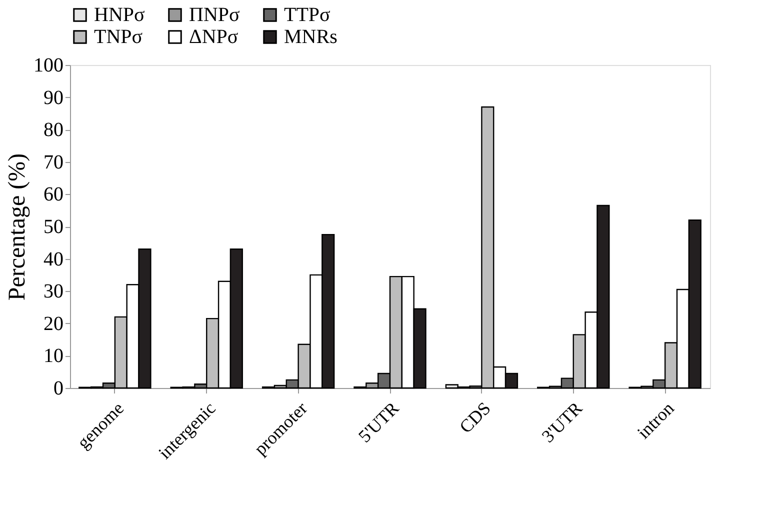 The height and width of the screenshot is (530, 757). What do you see at coordinates (214, 15) in the screenshot?
I see `legend-label: ΠNPσ` at bounding box center [214, 15].